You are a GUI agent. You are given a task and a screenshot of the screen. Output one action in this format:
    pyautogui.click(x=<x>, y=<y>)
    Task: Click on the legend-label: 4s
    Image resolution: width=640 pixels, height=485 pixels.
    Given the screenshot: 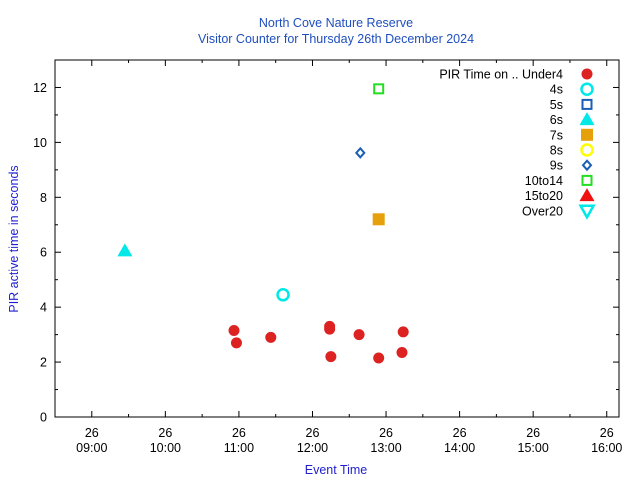 What is the action you would take?
    pyautogui.click(x=556, y=90)
    